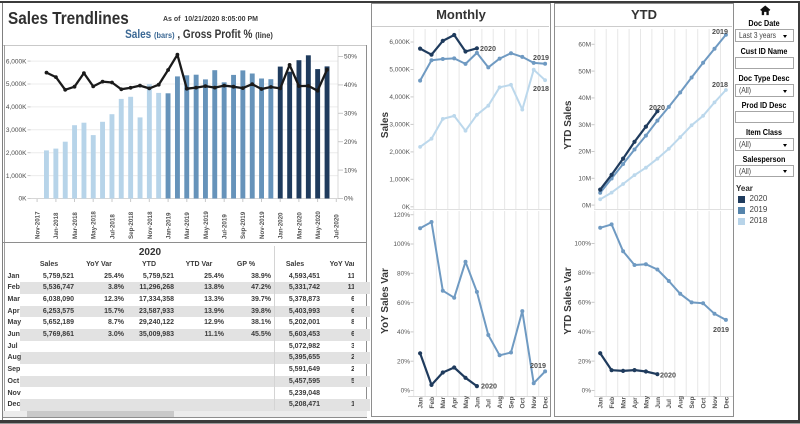 This screenshot has height=424, width=800. I want to click on svg-text: Jan-2020, so click(281, 225).